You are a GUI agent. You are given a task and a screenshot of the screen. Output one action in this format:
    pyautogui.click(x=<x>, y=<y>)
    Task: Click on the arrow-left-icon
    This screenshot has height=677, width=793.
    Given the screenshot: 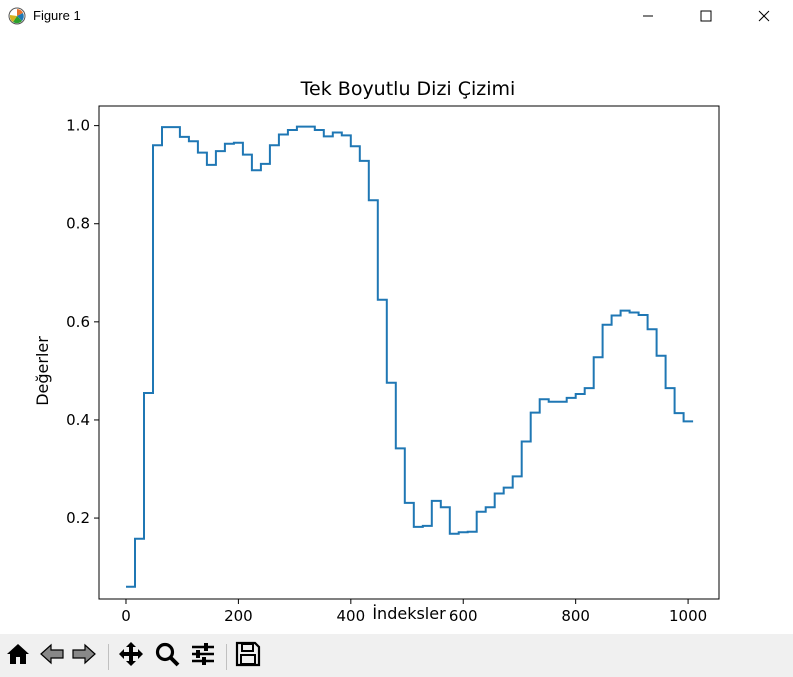 What is the action you would take?
    pyautogui.click(x=52, y=656)
    